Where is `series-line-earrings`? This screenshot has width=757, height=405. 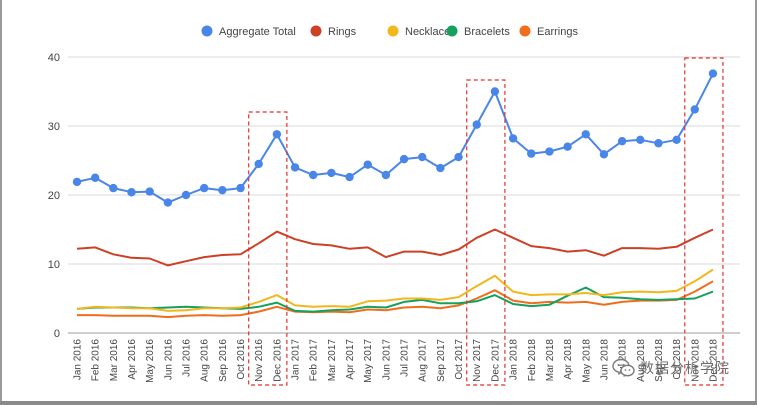
series-line-earrings is located at coordinates (395, 299).